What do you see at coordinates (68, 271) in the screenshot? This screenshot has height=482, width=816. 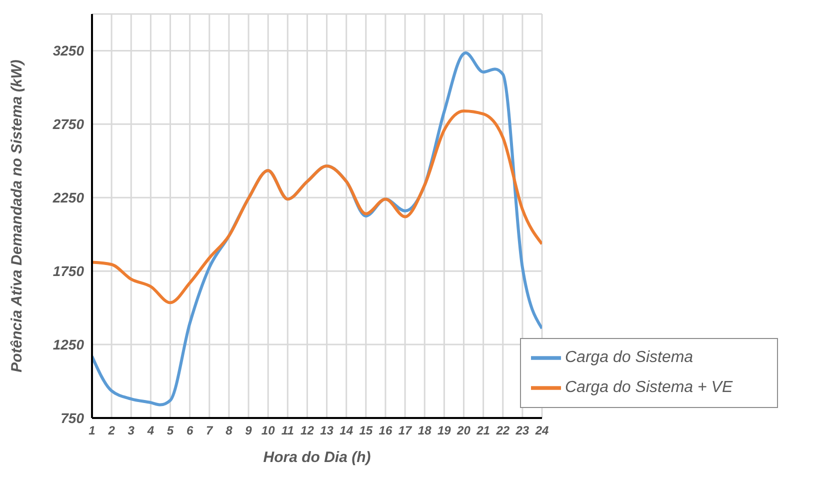 I see `y-tick-label: 1750` at bounding box center [68, 271].